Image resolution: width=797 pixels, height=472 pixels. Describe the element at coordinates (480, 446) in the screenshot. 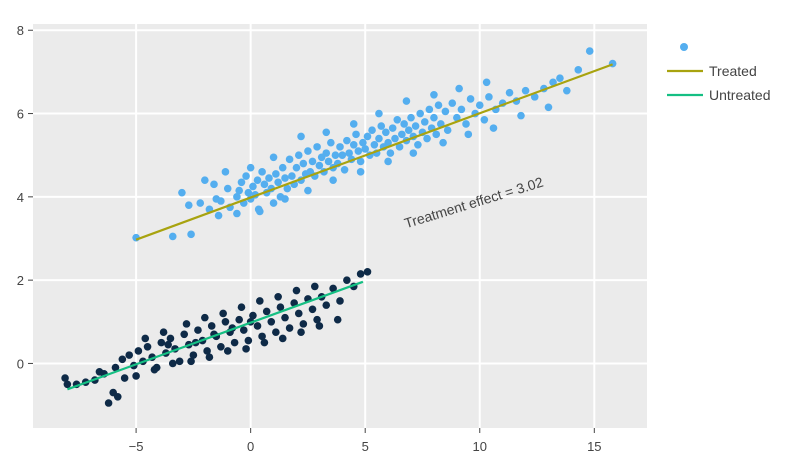

I see `x-tick-label: 10` at that location.